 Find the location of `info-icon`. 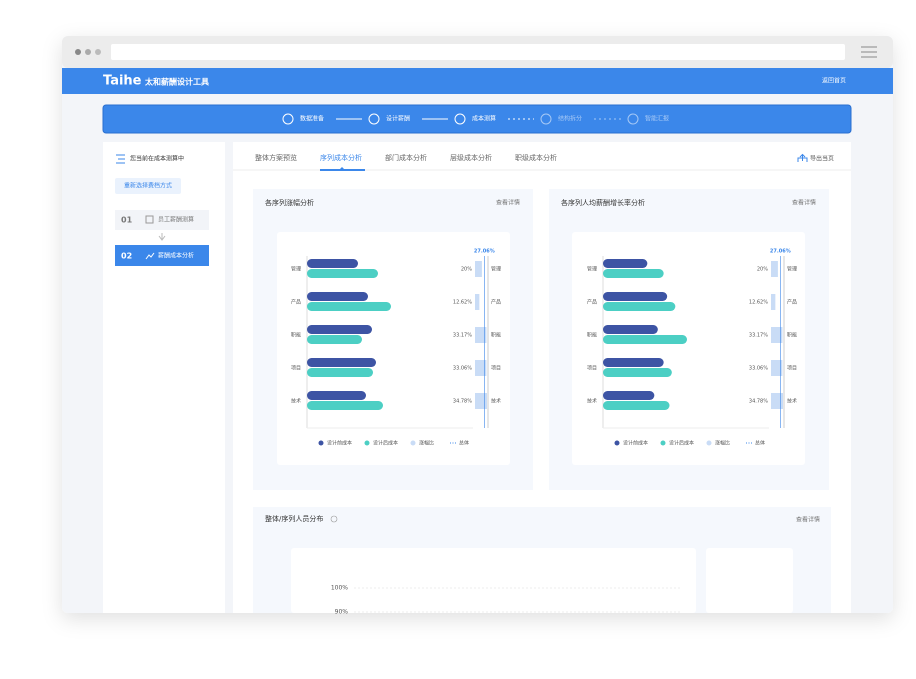

info-icon is located at coordinates (334, 519).